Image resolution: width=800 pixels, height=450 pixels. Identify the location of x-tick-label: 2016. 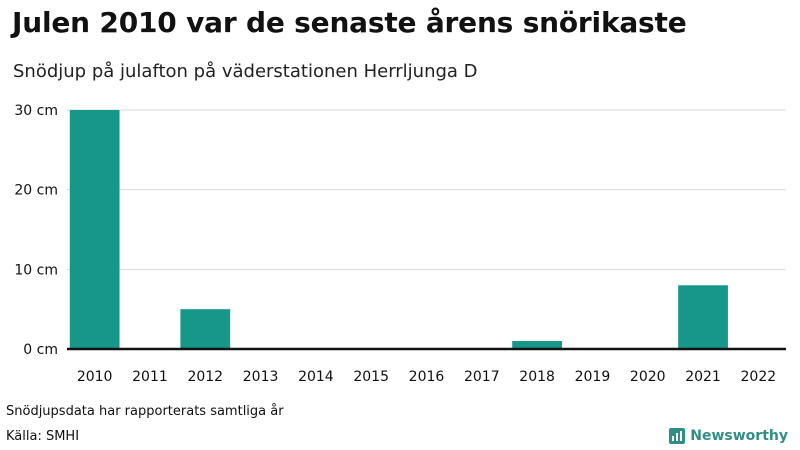
(427, 377).